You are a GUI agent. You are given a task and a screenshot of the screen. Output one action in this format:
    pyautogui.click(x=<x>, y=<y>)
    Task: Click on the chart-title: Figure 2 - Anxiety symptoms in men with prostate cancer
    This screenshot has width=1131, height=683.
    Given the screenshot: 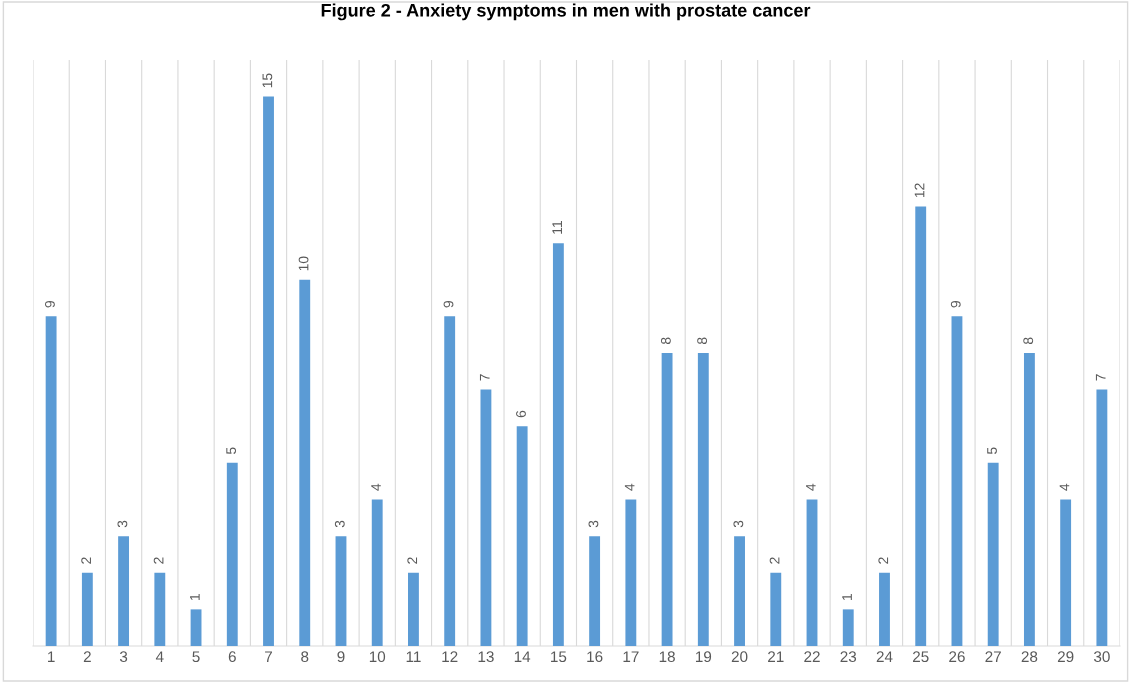 What is the action you would take?
    pyautogui.click(x=566, y=12)
    